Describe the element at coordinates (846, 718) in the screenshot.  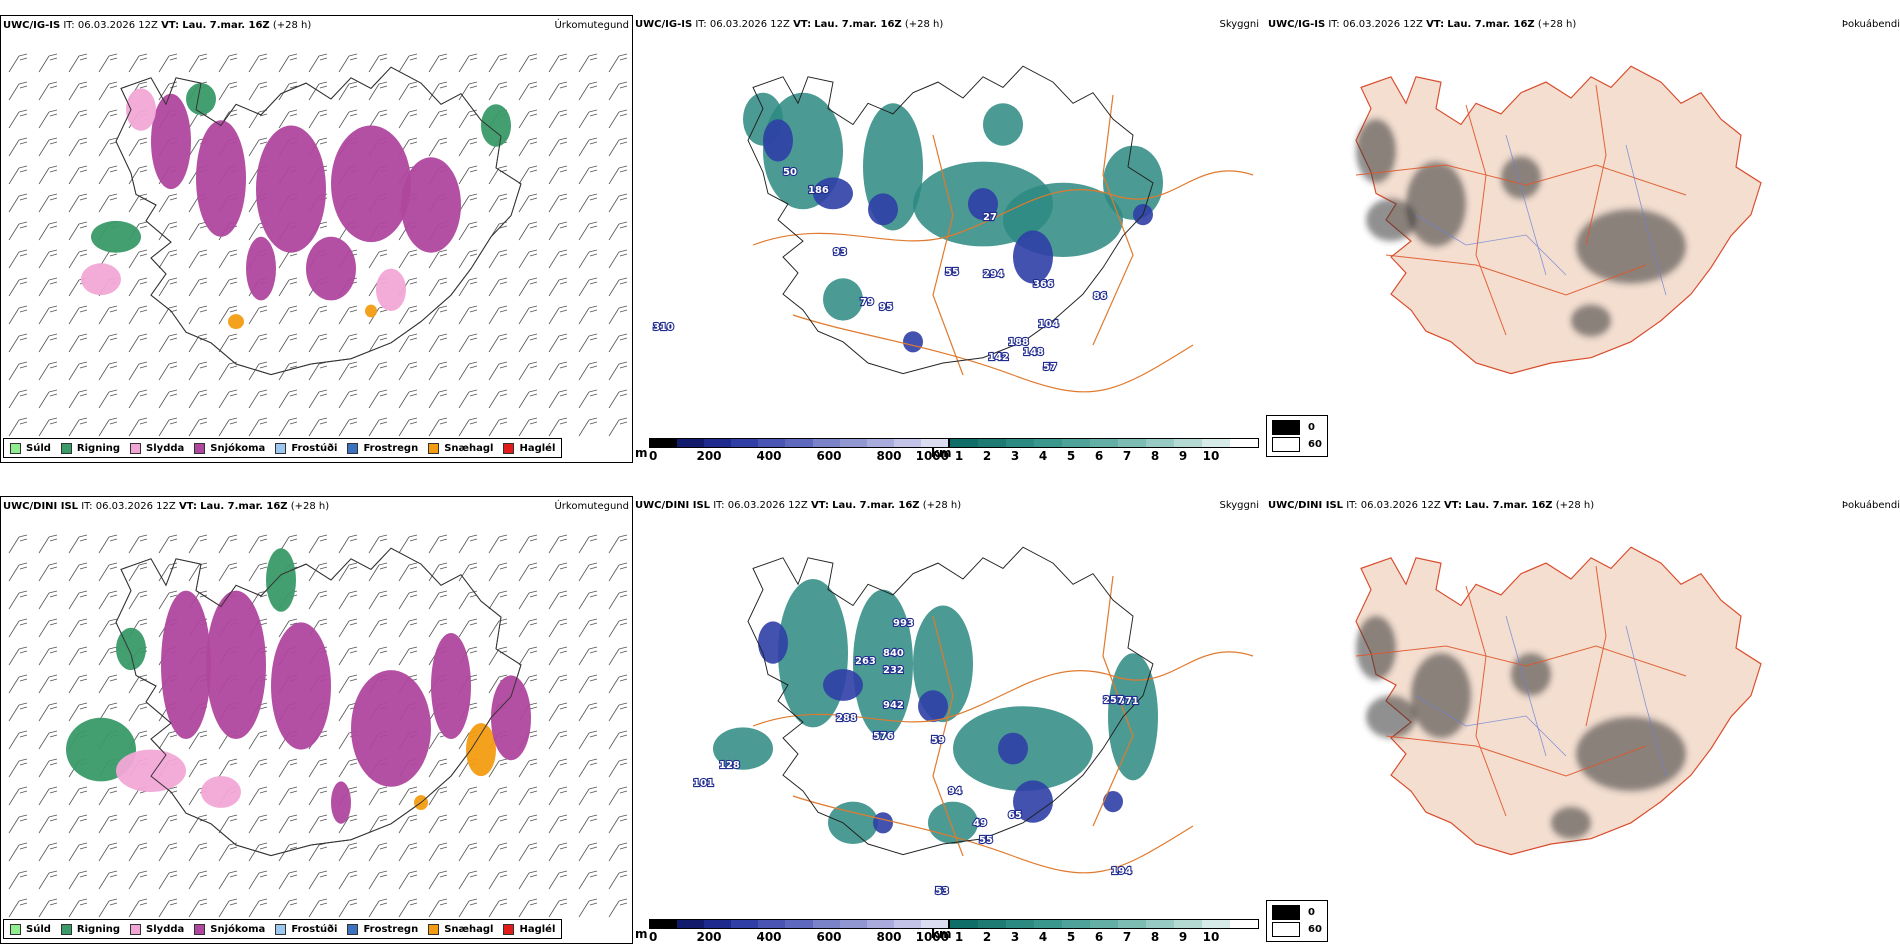
I see `height-label: 288` at that location.